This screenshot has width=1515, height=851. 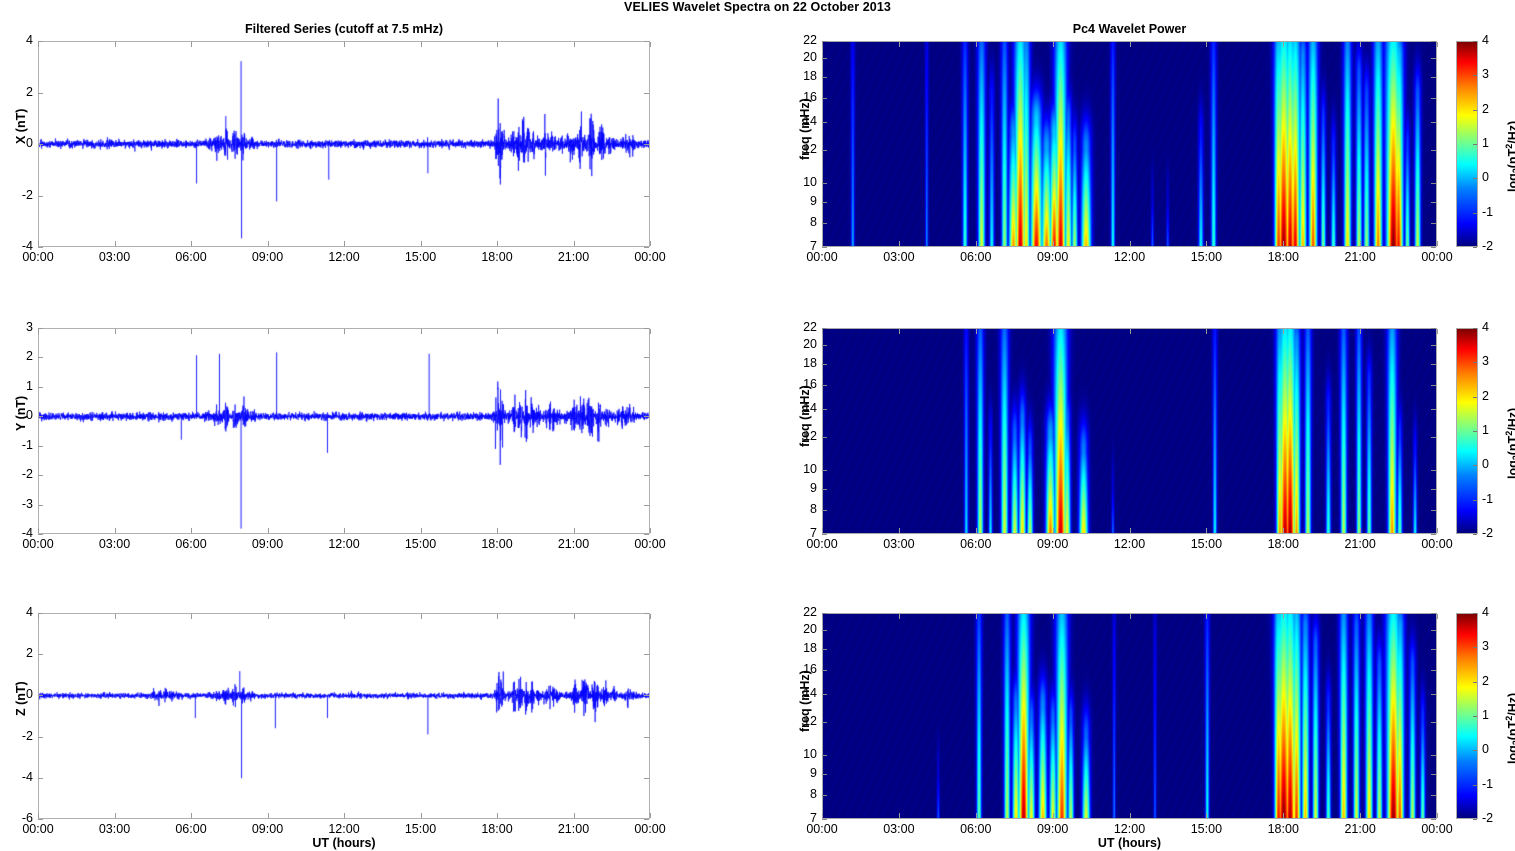 I want to click on spectrogram-axes-y, so click(x=1129, y=431).